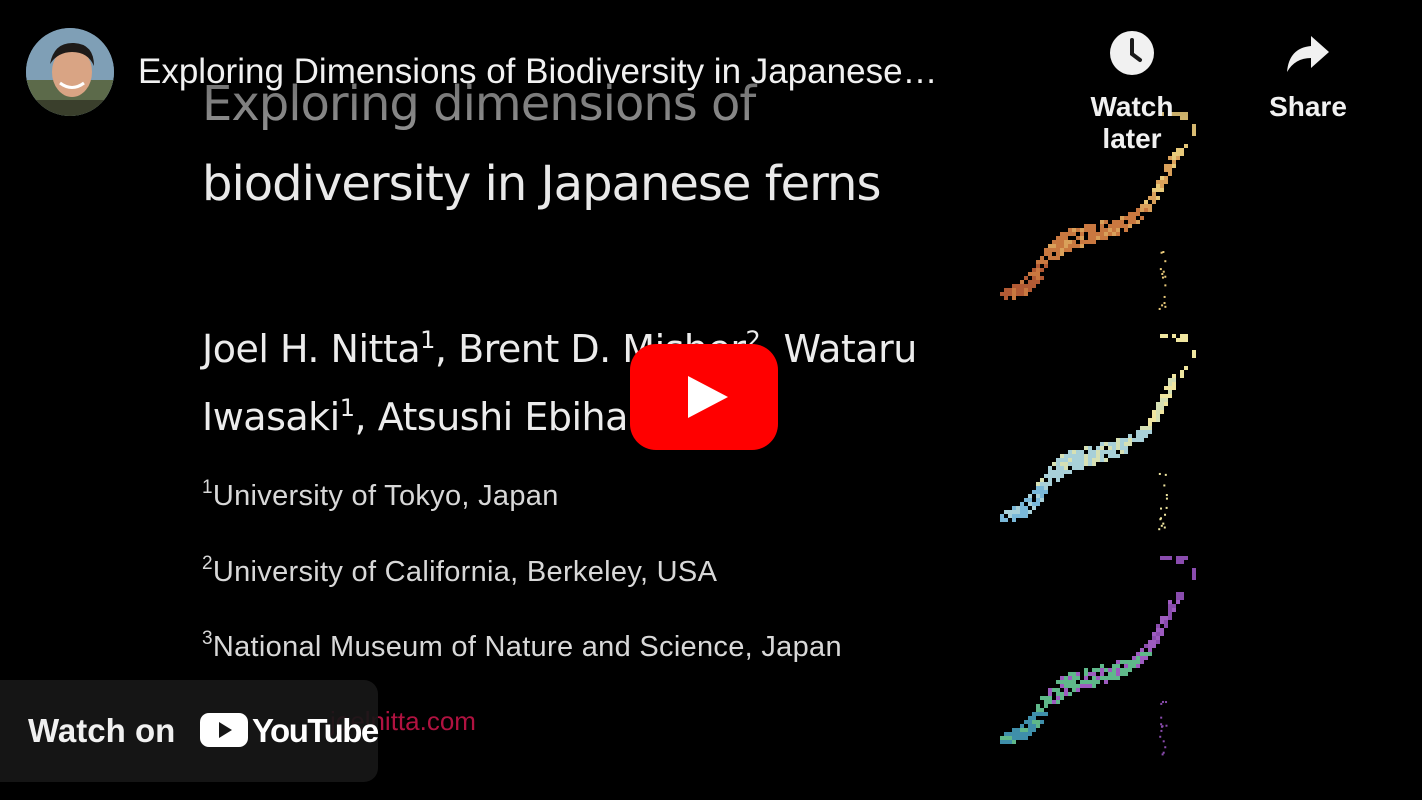 Image resolution: width=1422 pixels, height=800 pixels. Describe the element at coordinates (1132, 91) in the screenshot. I see `watch-later-button: Watch later` at that location.